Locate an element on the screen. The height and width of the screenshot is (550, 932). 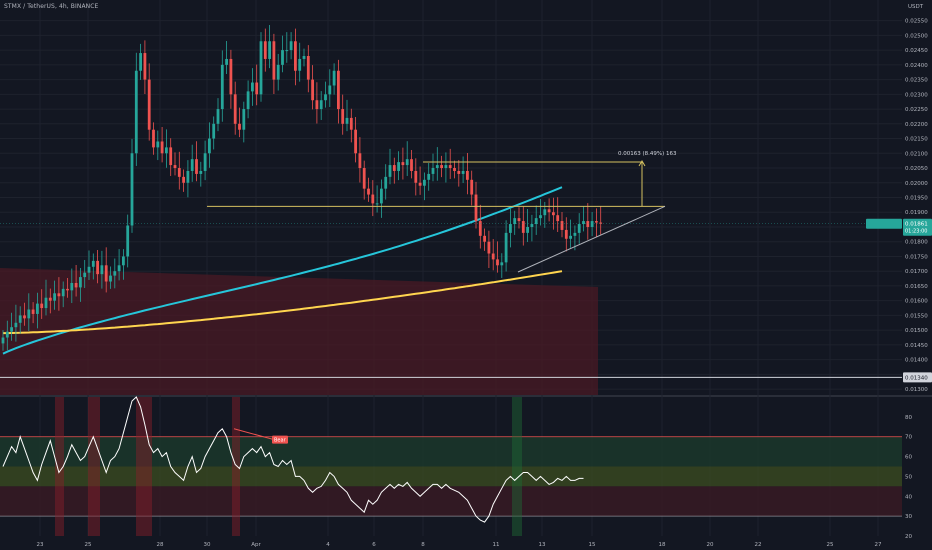
dark-red-zone is located at coordinates (299, 331).